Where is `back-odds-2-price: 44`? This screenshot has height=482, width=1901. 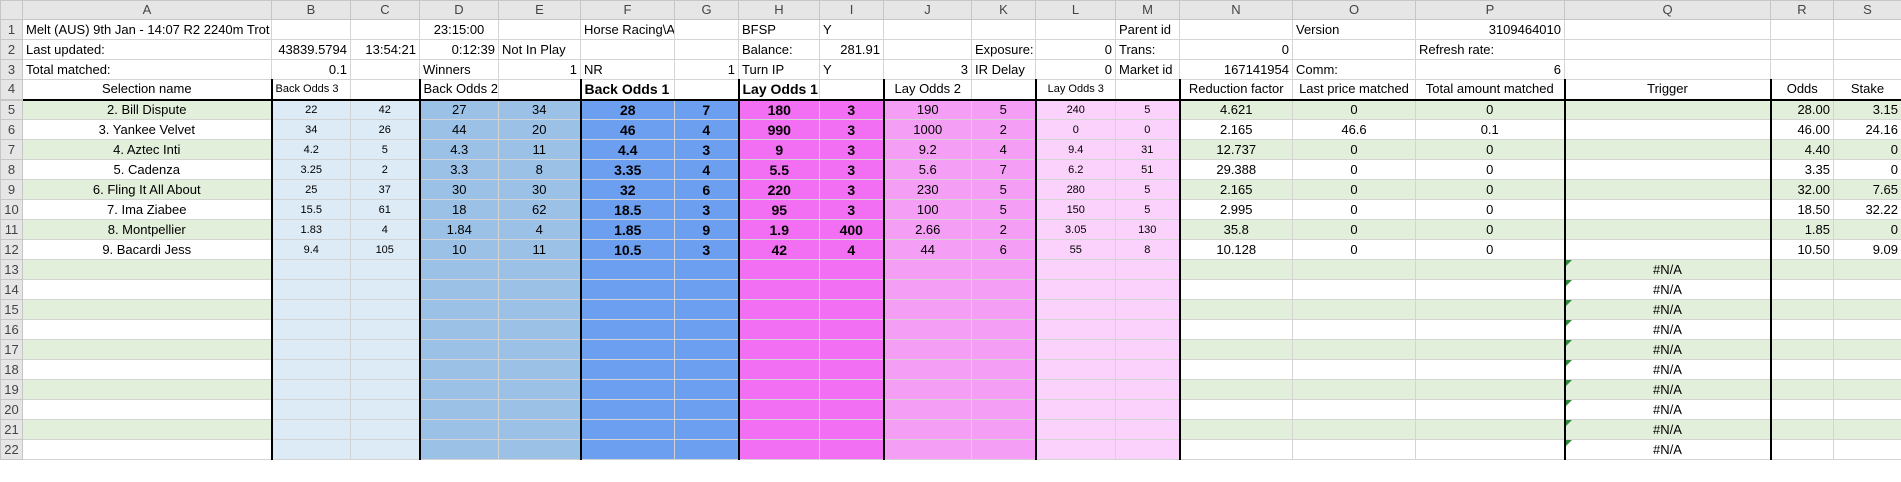
back-odds-2-price: 44 is located at coordinates (458, 129).